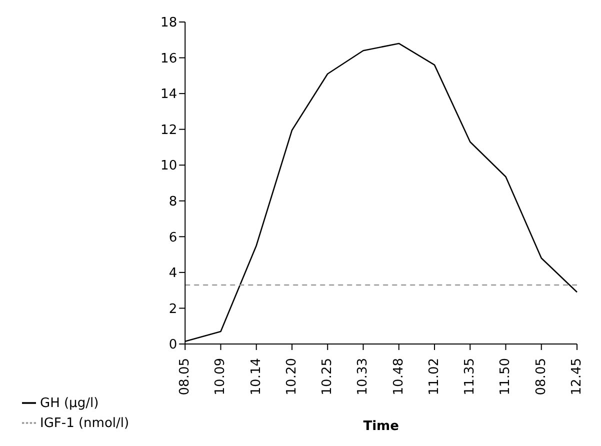 This screenshot has width=601, height=446. What do you see at coordinates (169, 130) in the screenshot?
I see `y-tick-label: 12` at bounding box center [169, 130].